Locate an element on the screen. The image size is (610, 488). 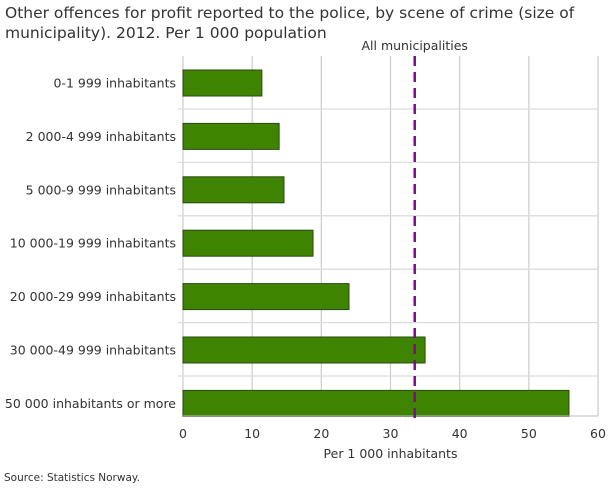
x-tick-label: 50 is located at coordinates (529, 433).